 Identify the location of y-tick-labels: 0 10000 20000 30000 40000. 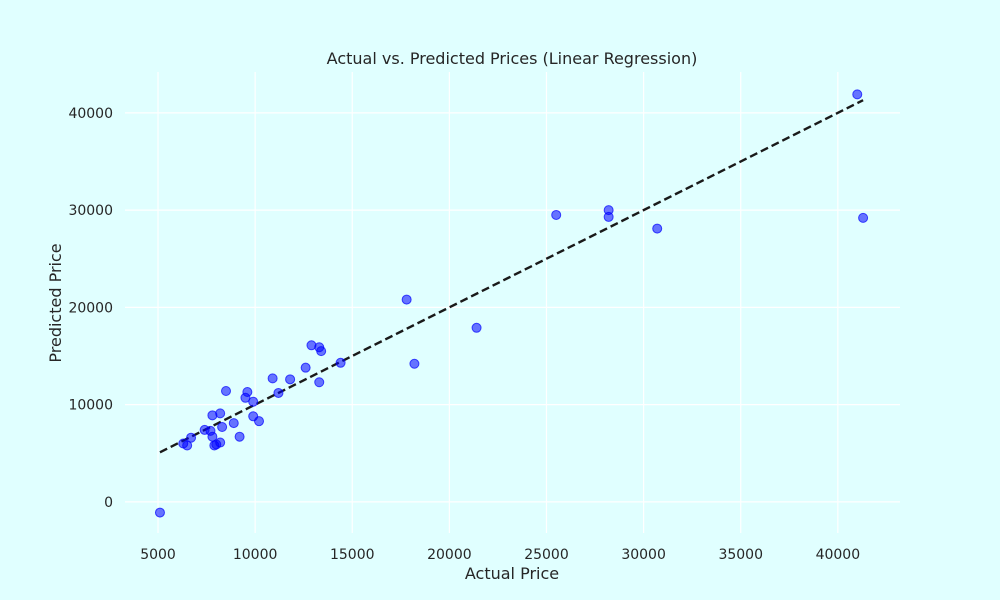
(90, 308).